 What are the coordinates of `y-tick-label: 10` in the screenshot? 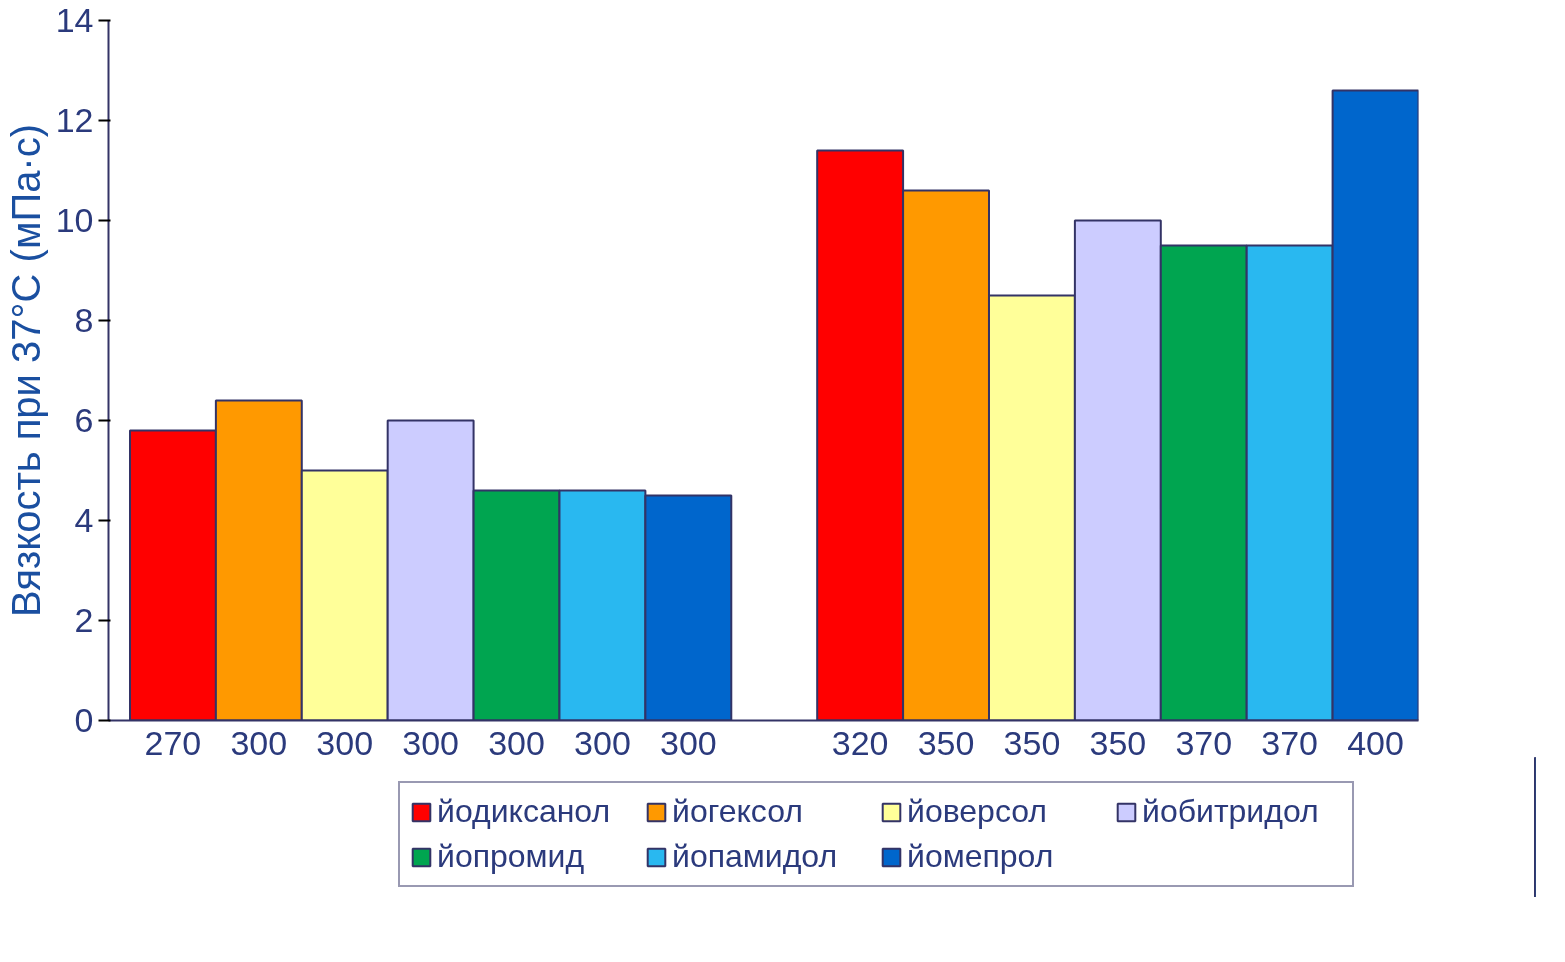 It's located at (74, 220).